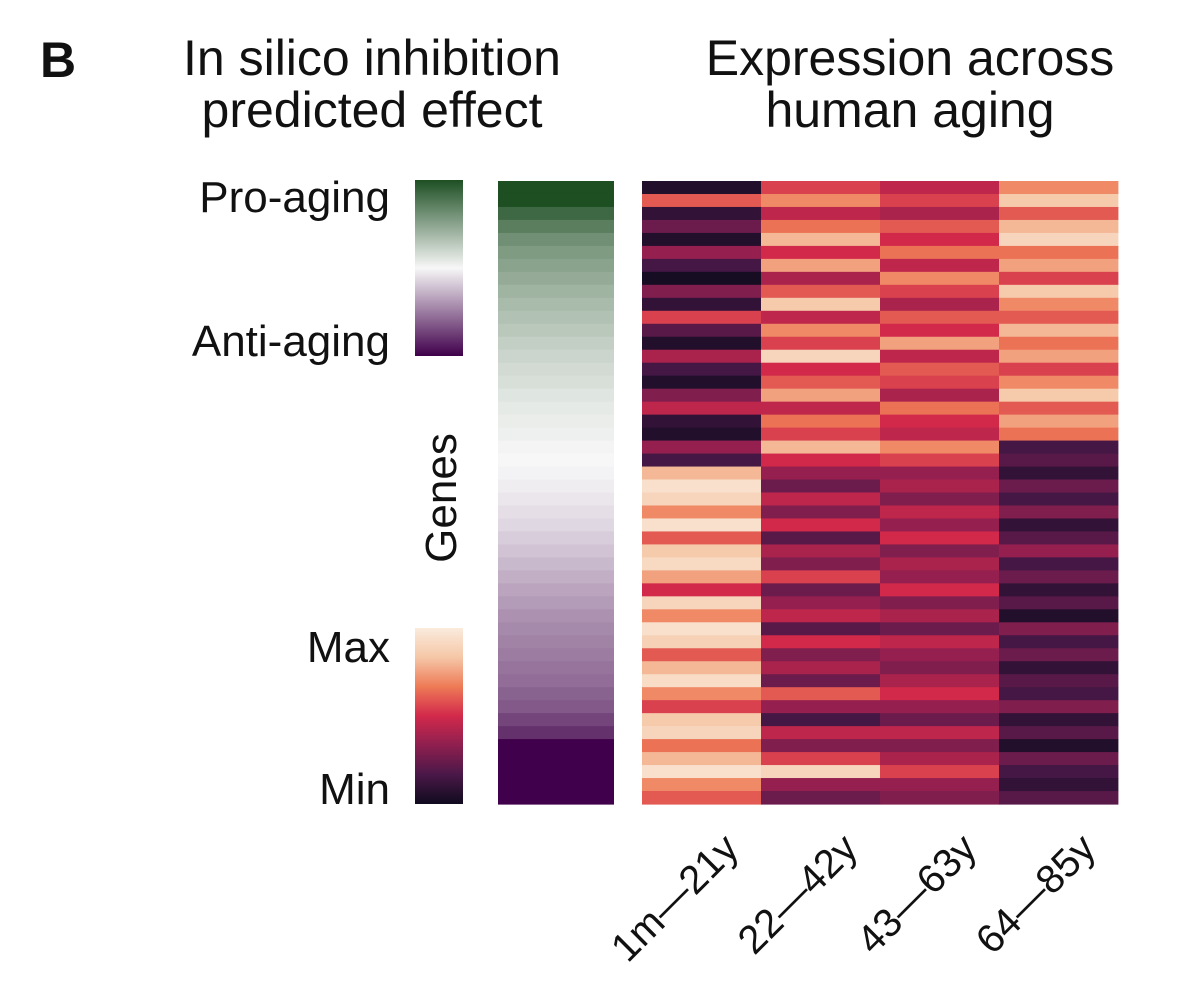  I want to click on effect-colorbar, so click(439, 268).